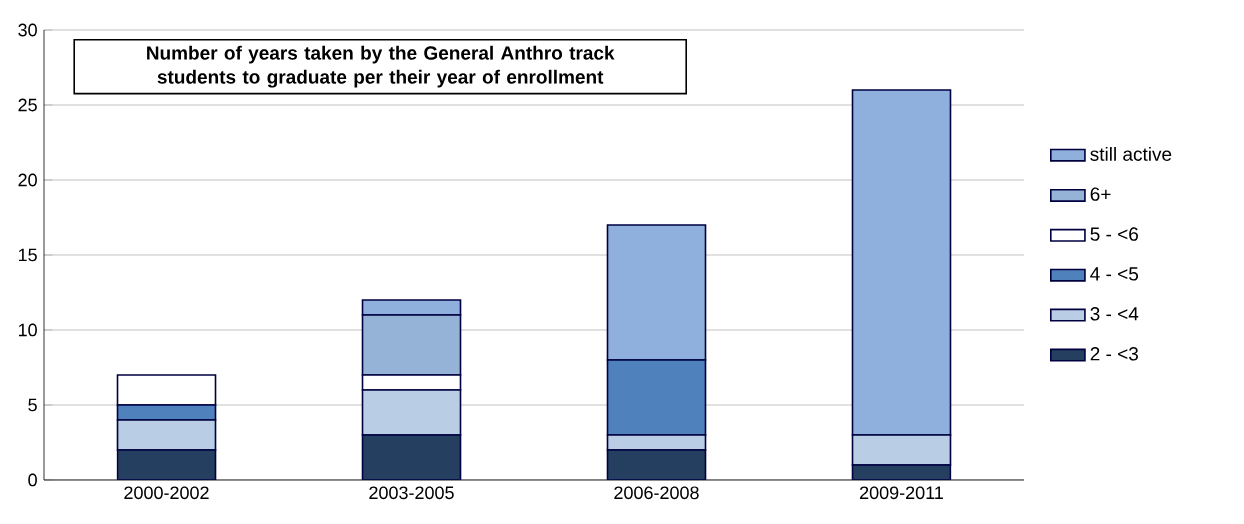 This screenshot has width=1244, height=524. I want to click on x-tick-label: 2000-2002, so click(166, 493).